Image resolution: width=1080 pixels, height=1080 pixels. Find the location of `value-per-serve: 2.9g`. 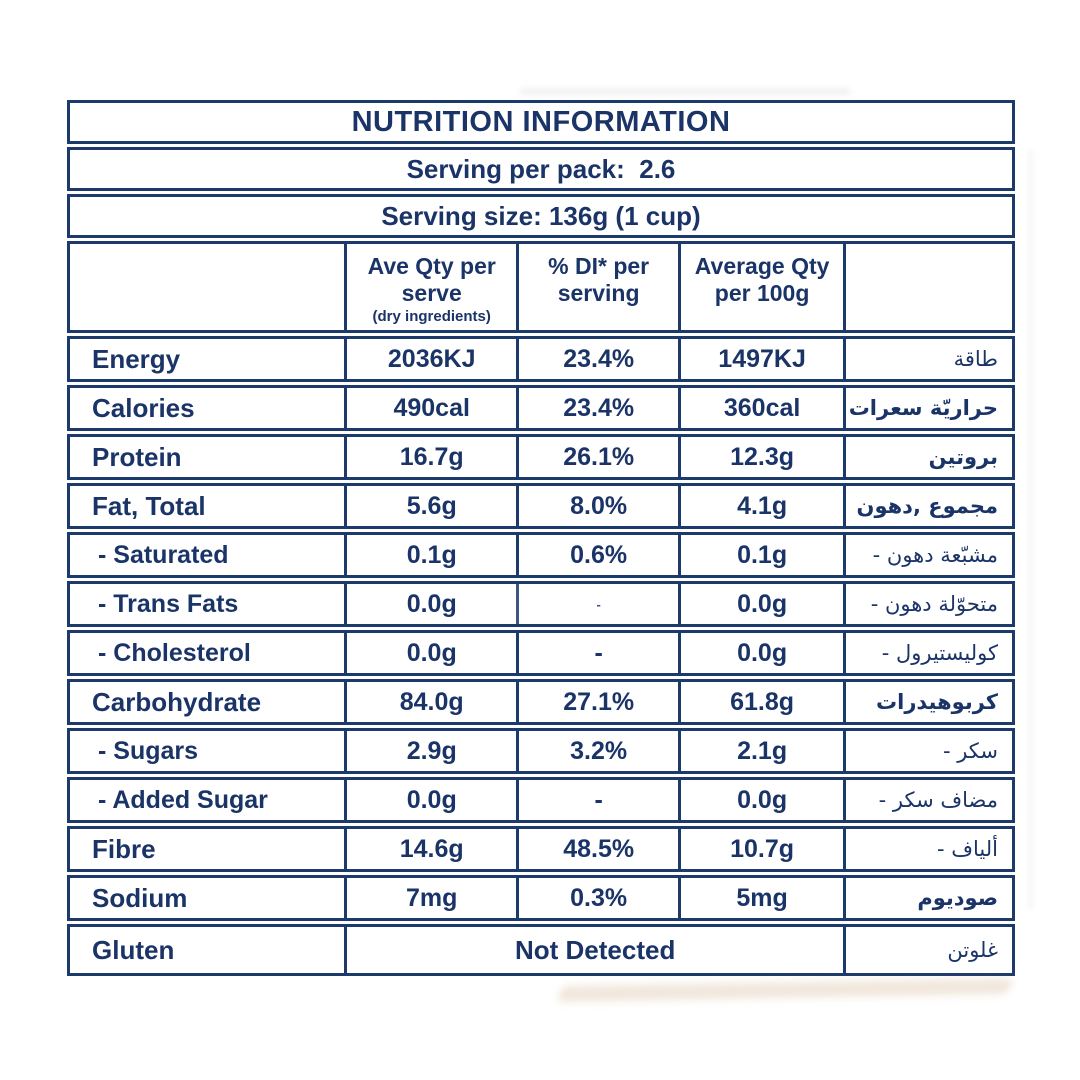

value-per-serve: 2.9g is located at coordinates (430, 751).